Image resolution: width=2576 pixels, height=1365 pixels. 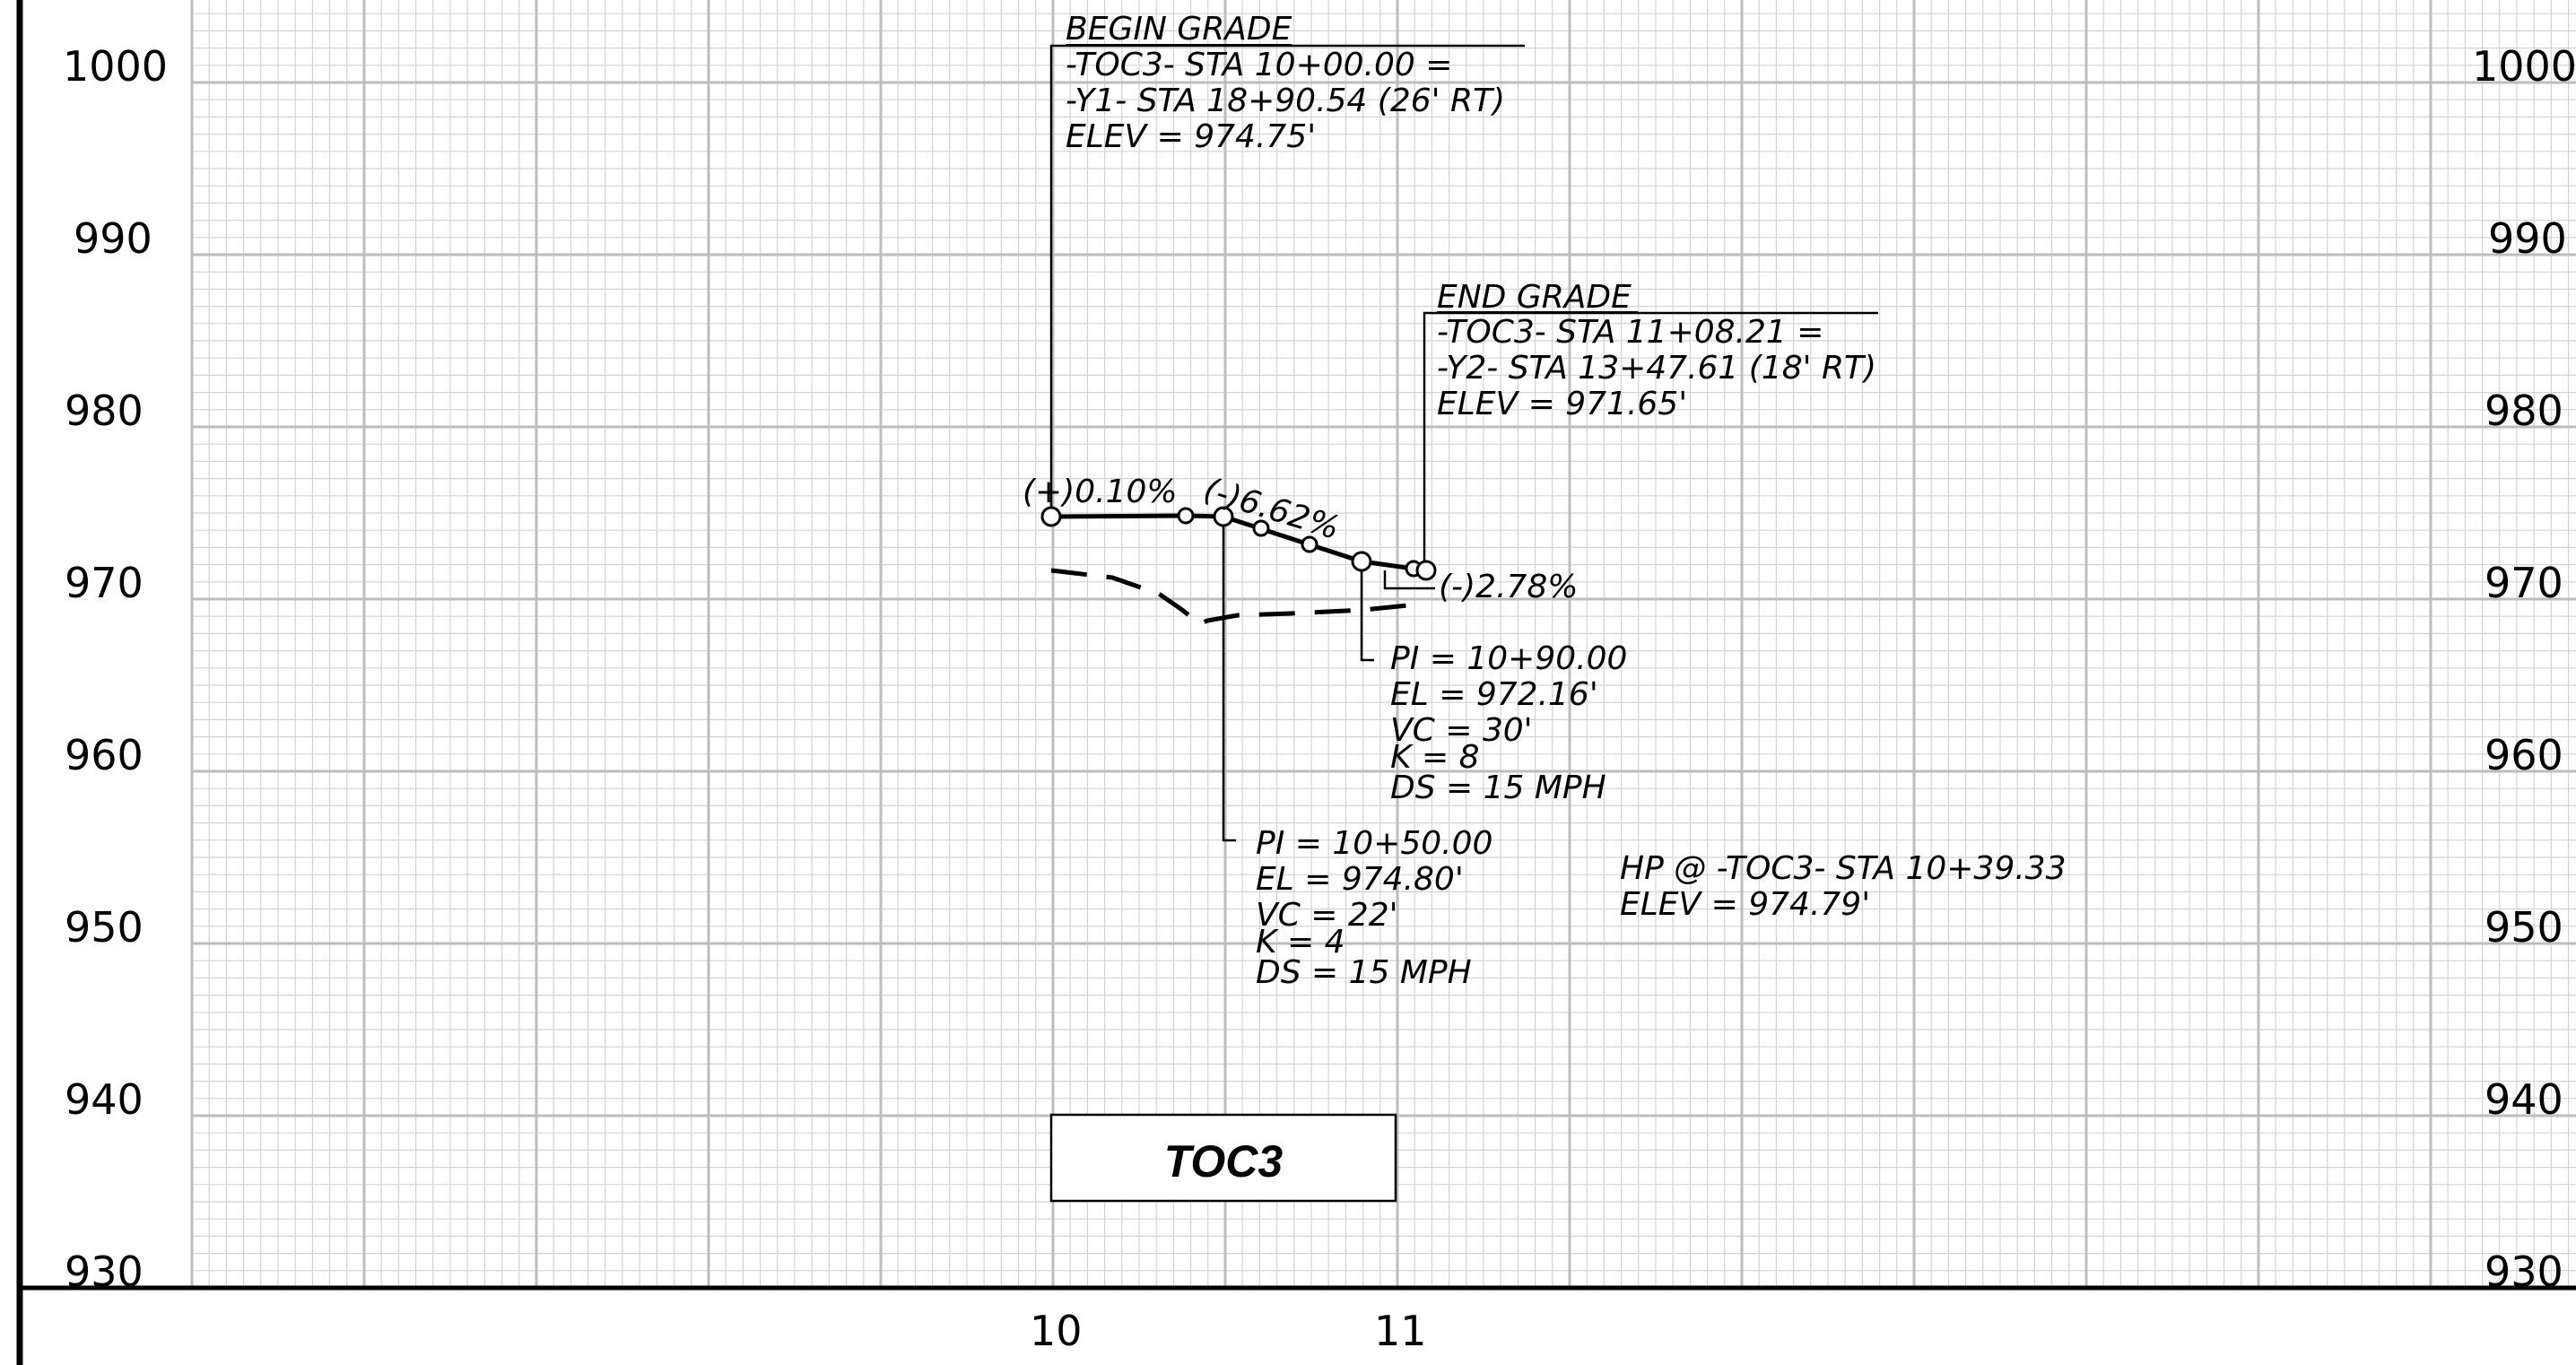 What do you see at coordinates (1259, 65) in the screenshot?
I see `begin-grade-line1: -TOC3- STA 10+00.00 =` at bounding box center [1259, 65].